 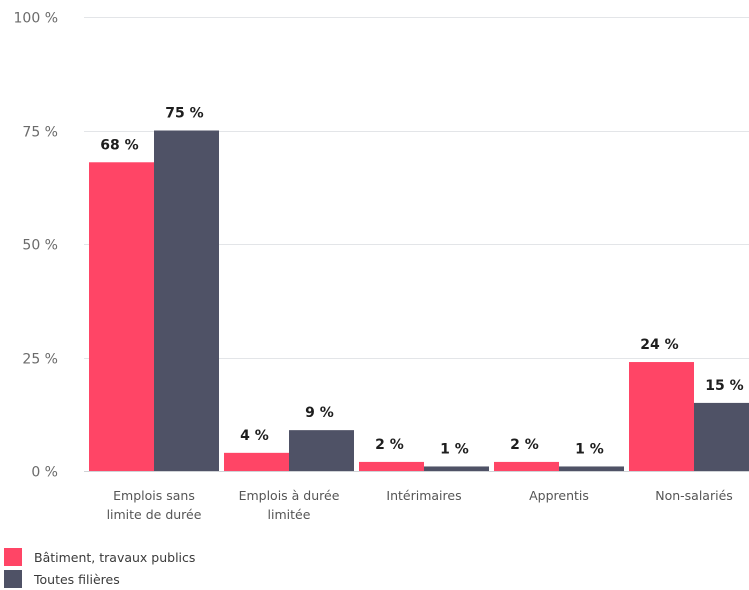 What do you see at coordinates (254, 436) in the screenshot?
I see `value-label: 4 %` at bounding box center [254, 436].